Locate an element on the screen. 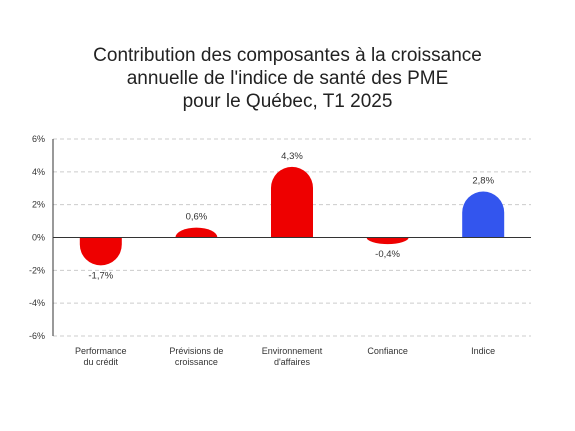 Image resolution: width=575 pixels, height=431 pixels. chart-title-line-2: annuelle de l'indice de santé des PME is located at coordinates (287, 78).